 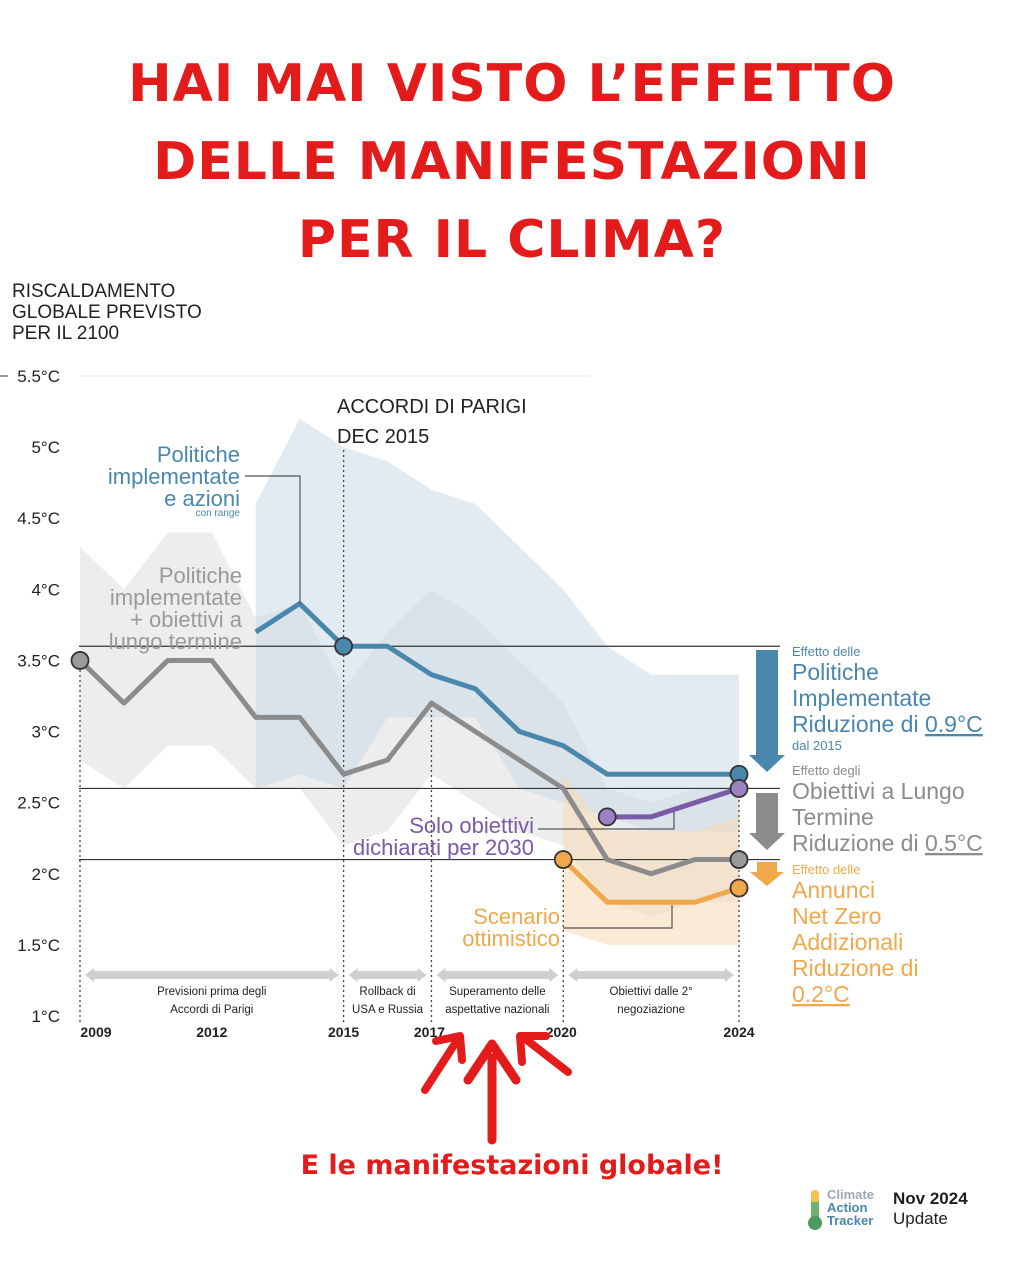 I want to click on gray-effect-reduction-text: Riduzione di 0.5°C, so click(x=887, y=843).